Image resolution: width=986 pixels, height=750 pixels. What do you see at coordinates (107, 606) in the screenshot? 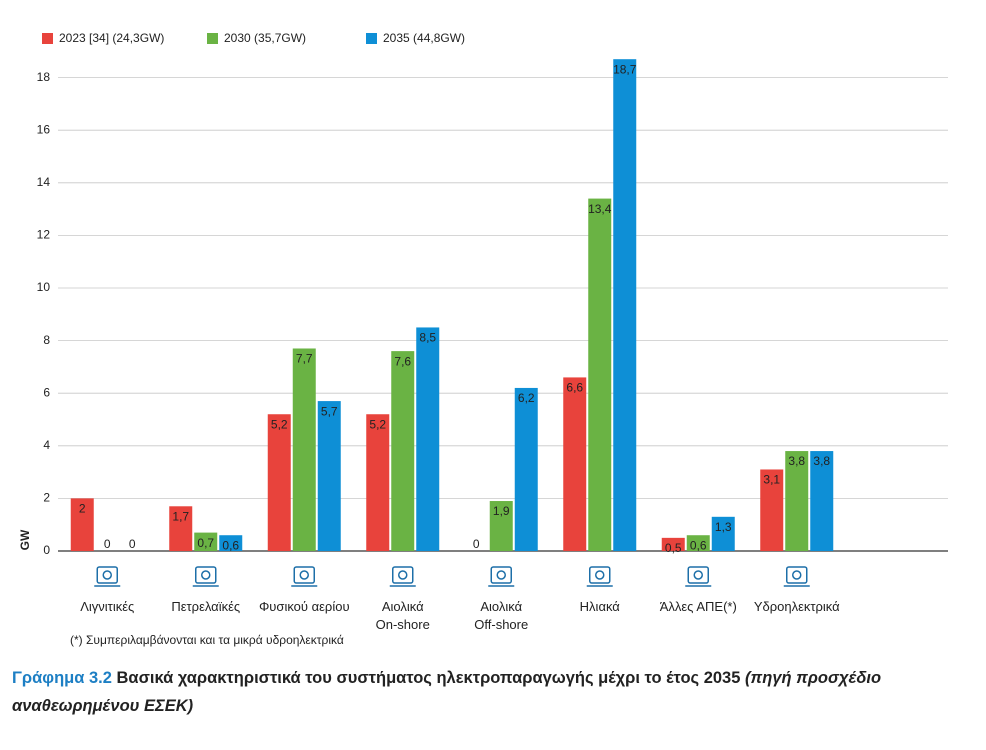
I see `x-tick-label: Λιγνιτικές` at bounding box center [107, 606].